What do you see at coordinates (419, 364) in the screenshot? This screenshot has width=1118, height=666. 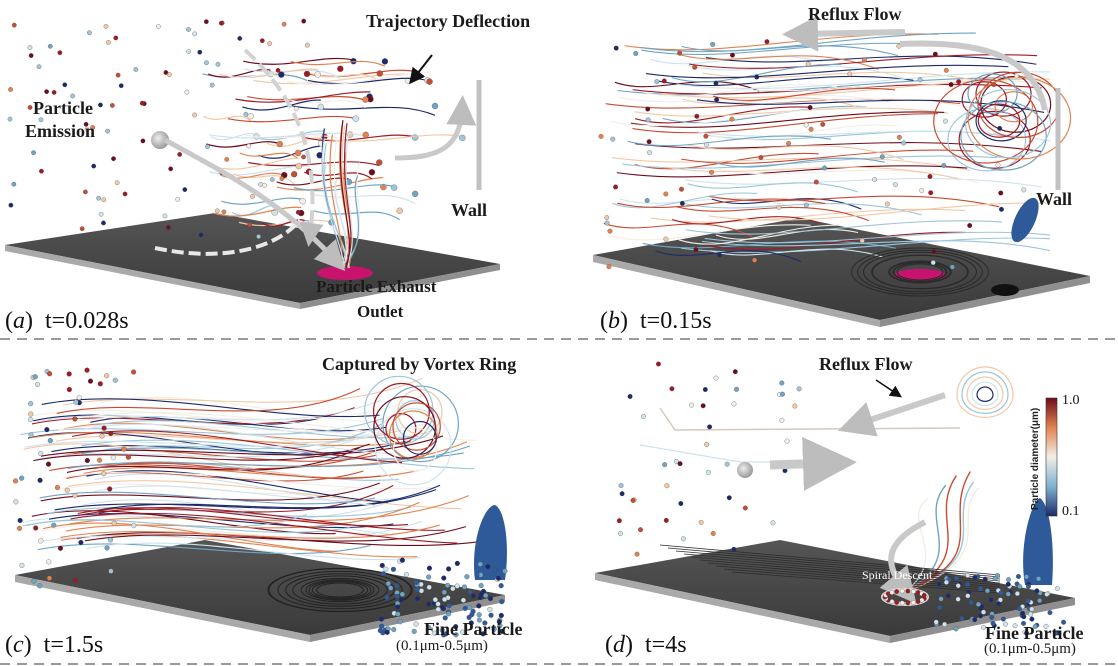 I see `panel-c-captured-label: Captured by Vortex Ring` at bounding box center [419, 364].